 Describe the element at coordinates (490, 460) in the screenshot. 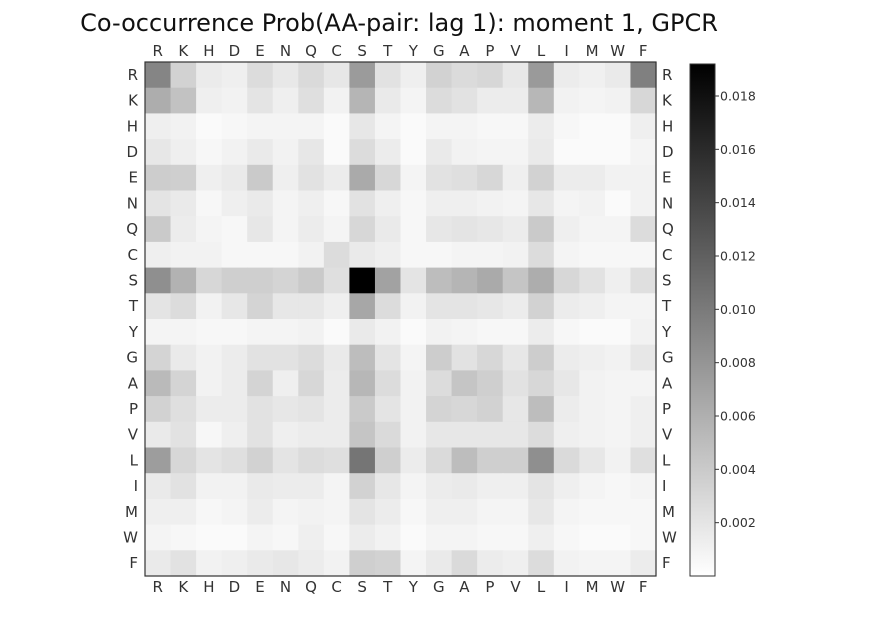

I see `heatmap-cell-L-P` at that location.